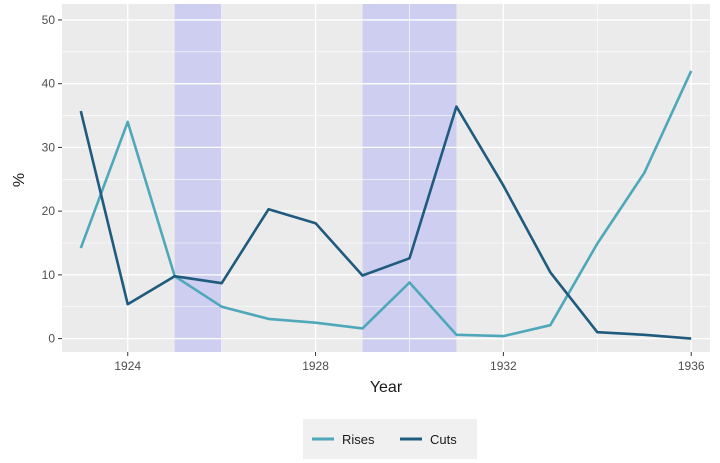  I want to click on y-tick-label: 20, so click(49, 211).